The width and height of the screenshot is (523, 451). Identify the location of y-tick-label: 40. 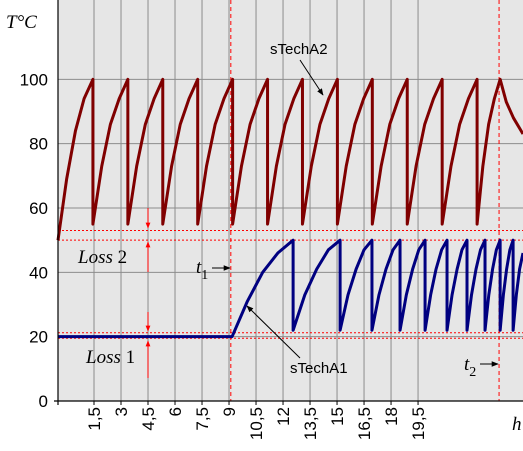
(38, 272).